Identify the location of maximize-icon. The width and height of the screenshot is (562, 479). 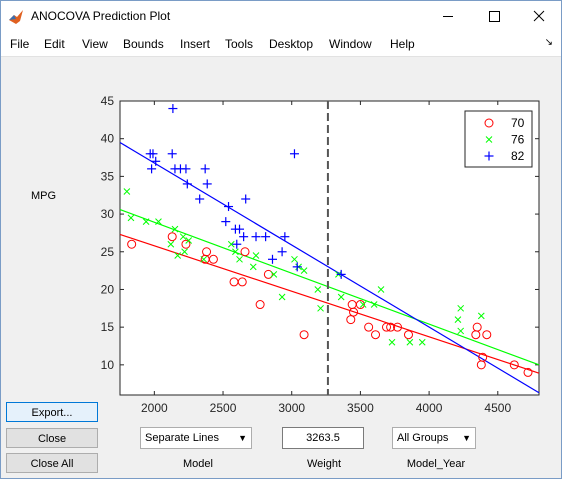
(494, 16).